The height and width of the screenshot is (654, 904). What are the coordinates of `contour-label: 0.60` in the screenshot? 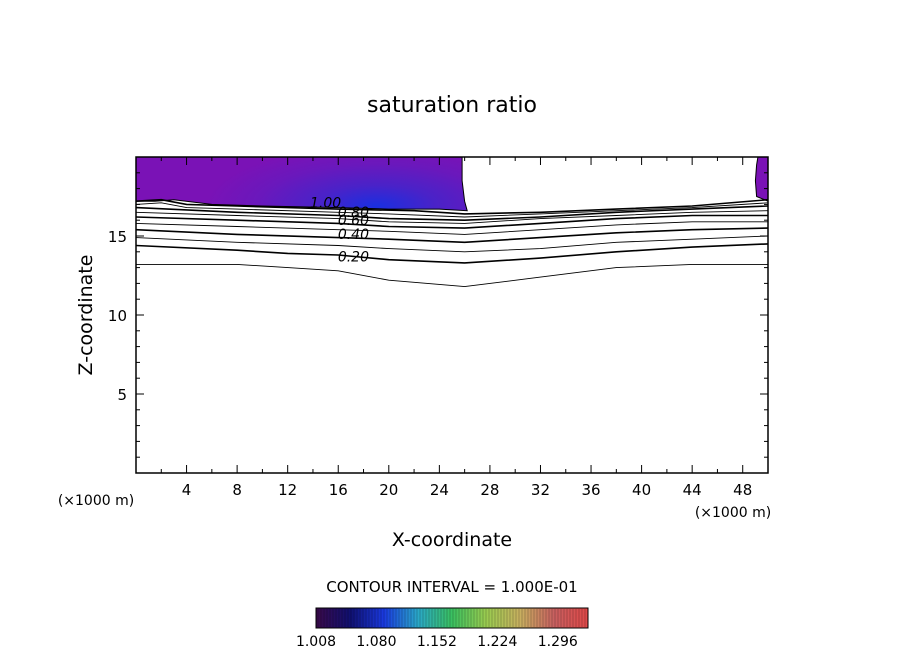 It's located at (353, 221).